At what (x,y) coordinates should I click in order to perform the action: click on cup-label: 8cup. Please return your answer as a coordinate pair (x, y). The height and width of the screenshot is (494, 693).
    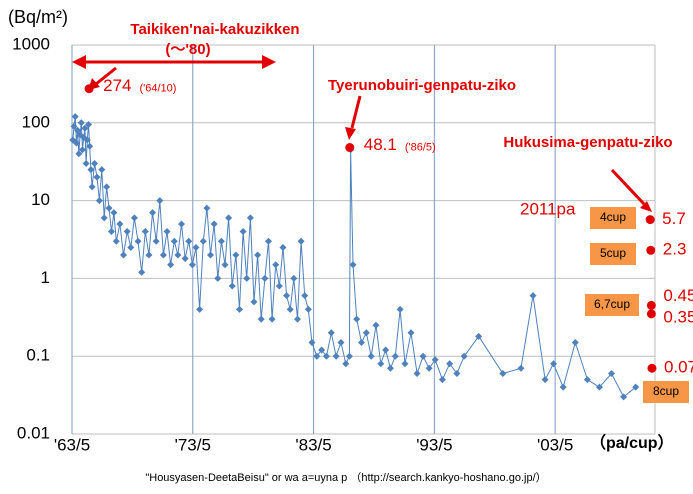
    Looking at the image, I should click on (666, 391).